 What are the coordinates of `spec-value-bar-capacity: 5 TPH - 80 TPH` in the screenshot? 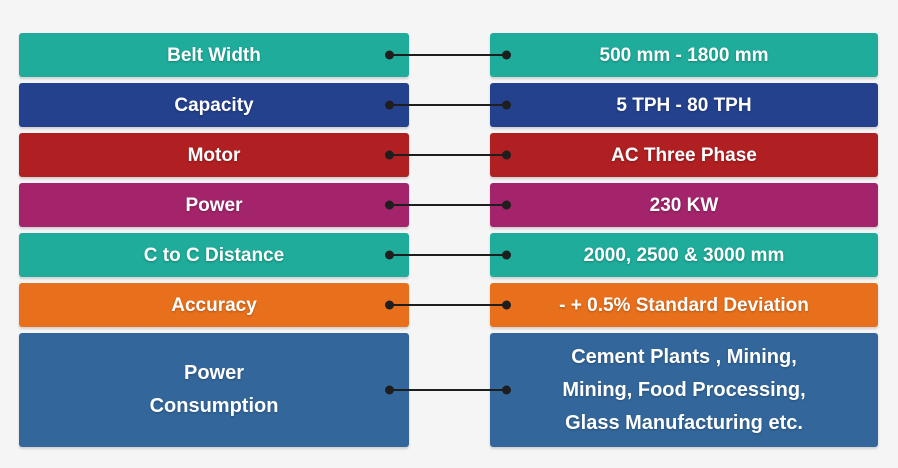 It's located at (684, 105).